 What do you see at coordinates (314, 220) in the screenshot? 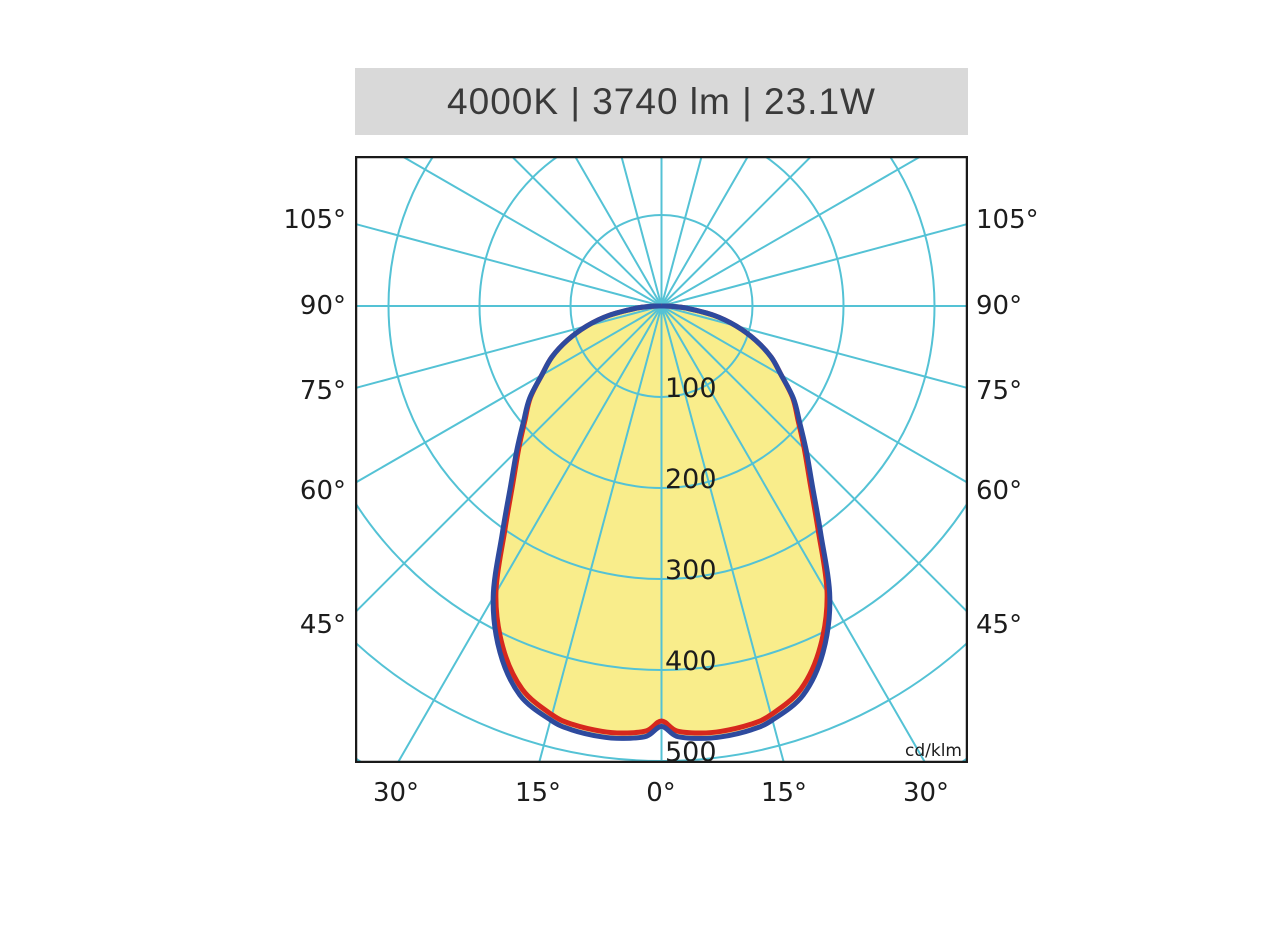
I see `angle-label-left-105: 105°` at bounding box center [314, 220].